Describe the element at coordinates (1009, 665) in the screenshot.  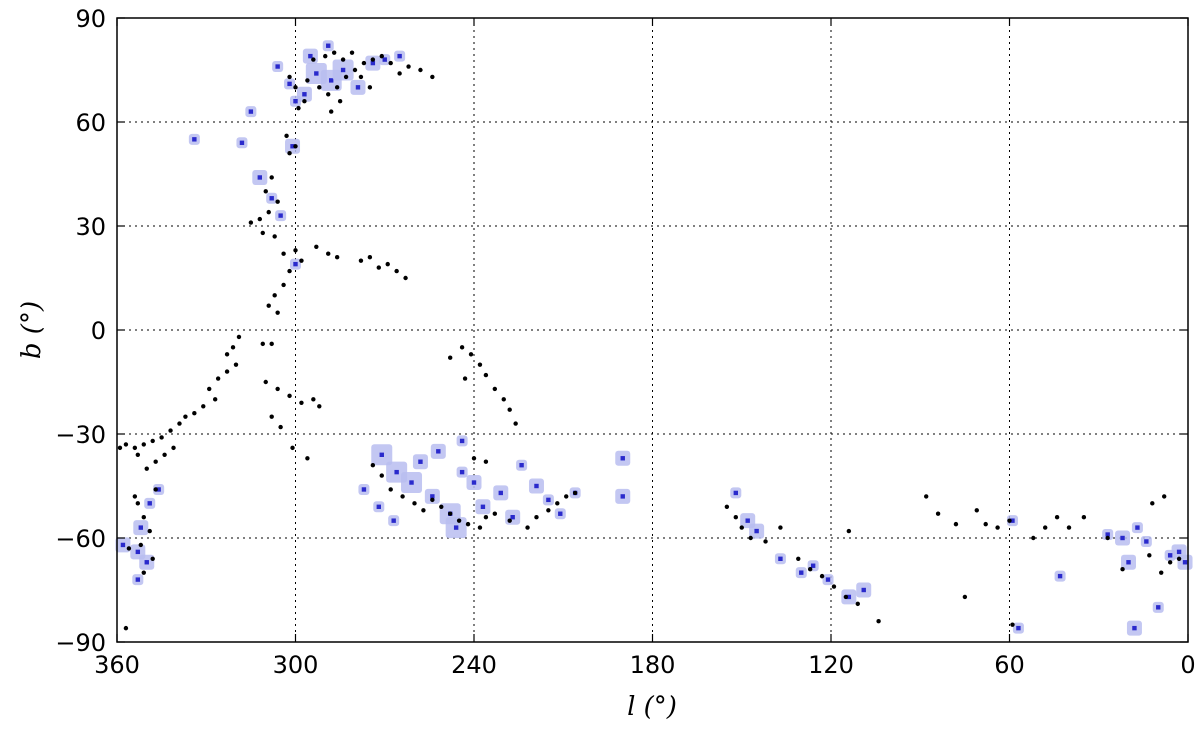
I see `x-tick-label: 60` at that location.